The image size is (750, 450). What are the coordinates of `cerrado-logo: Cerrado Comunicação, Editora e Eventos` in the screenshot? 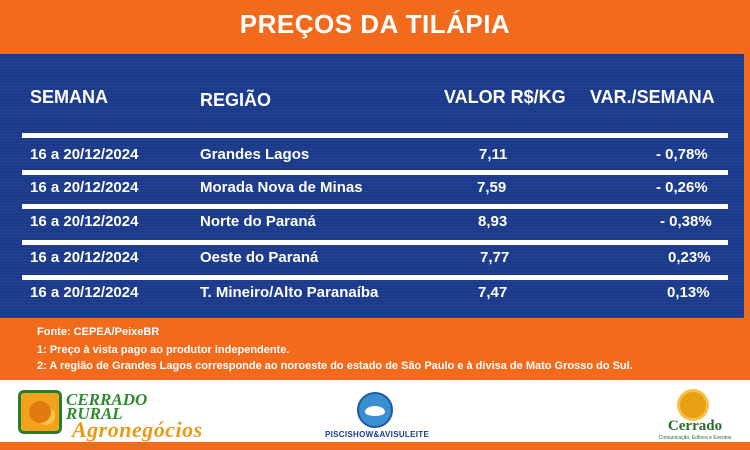 It's located at (695, 416).